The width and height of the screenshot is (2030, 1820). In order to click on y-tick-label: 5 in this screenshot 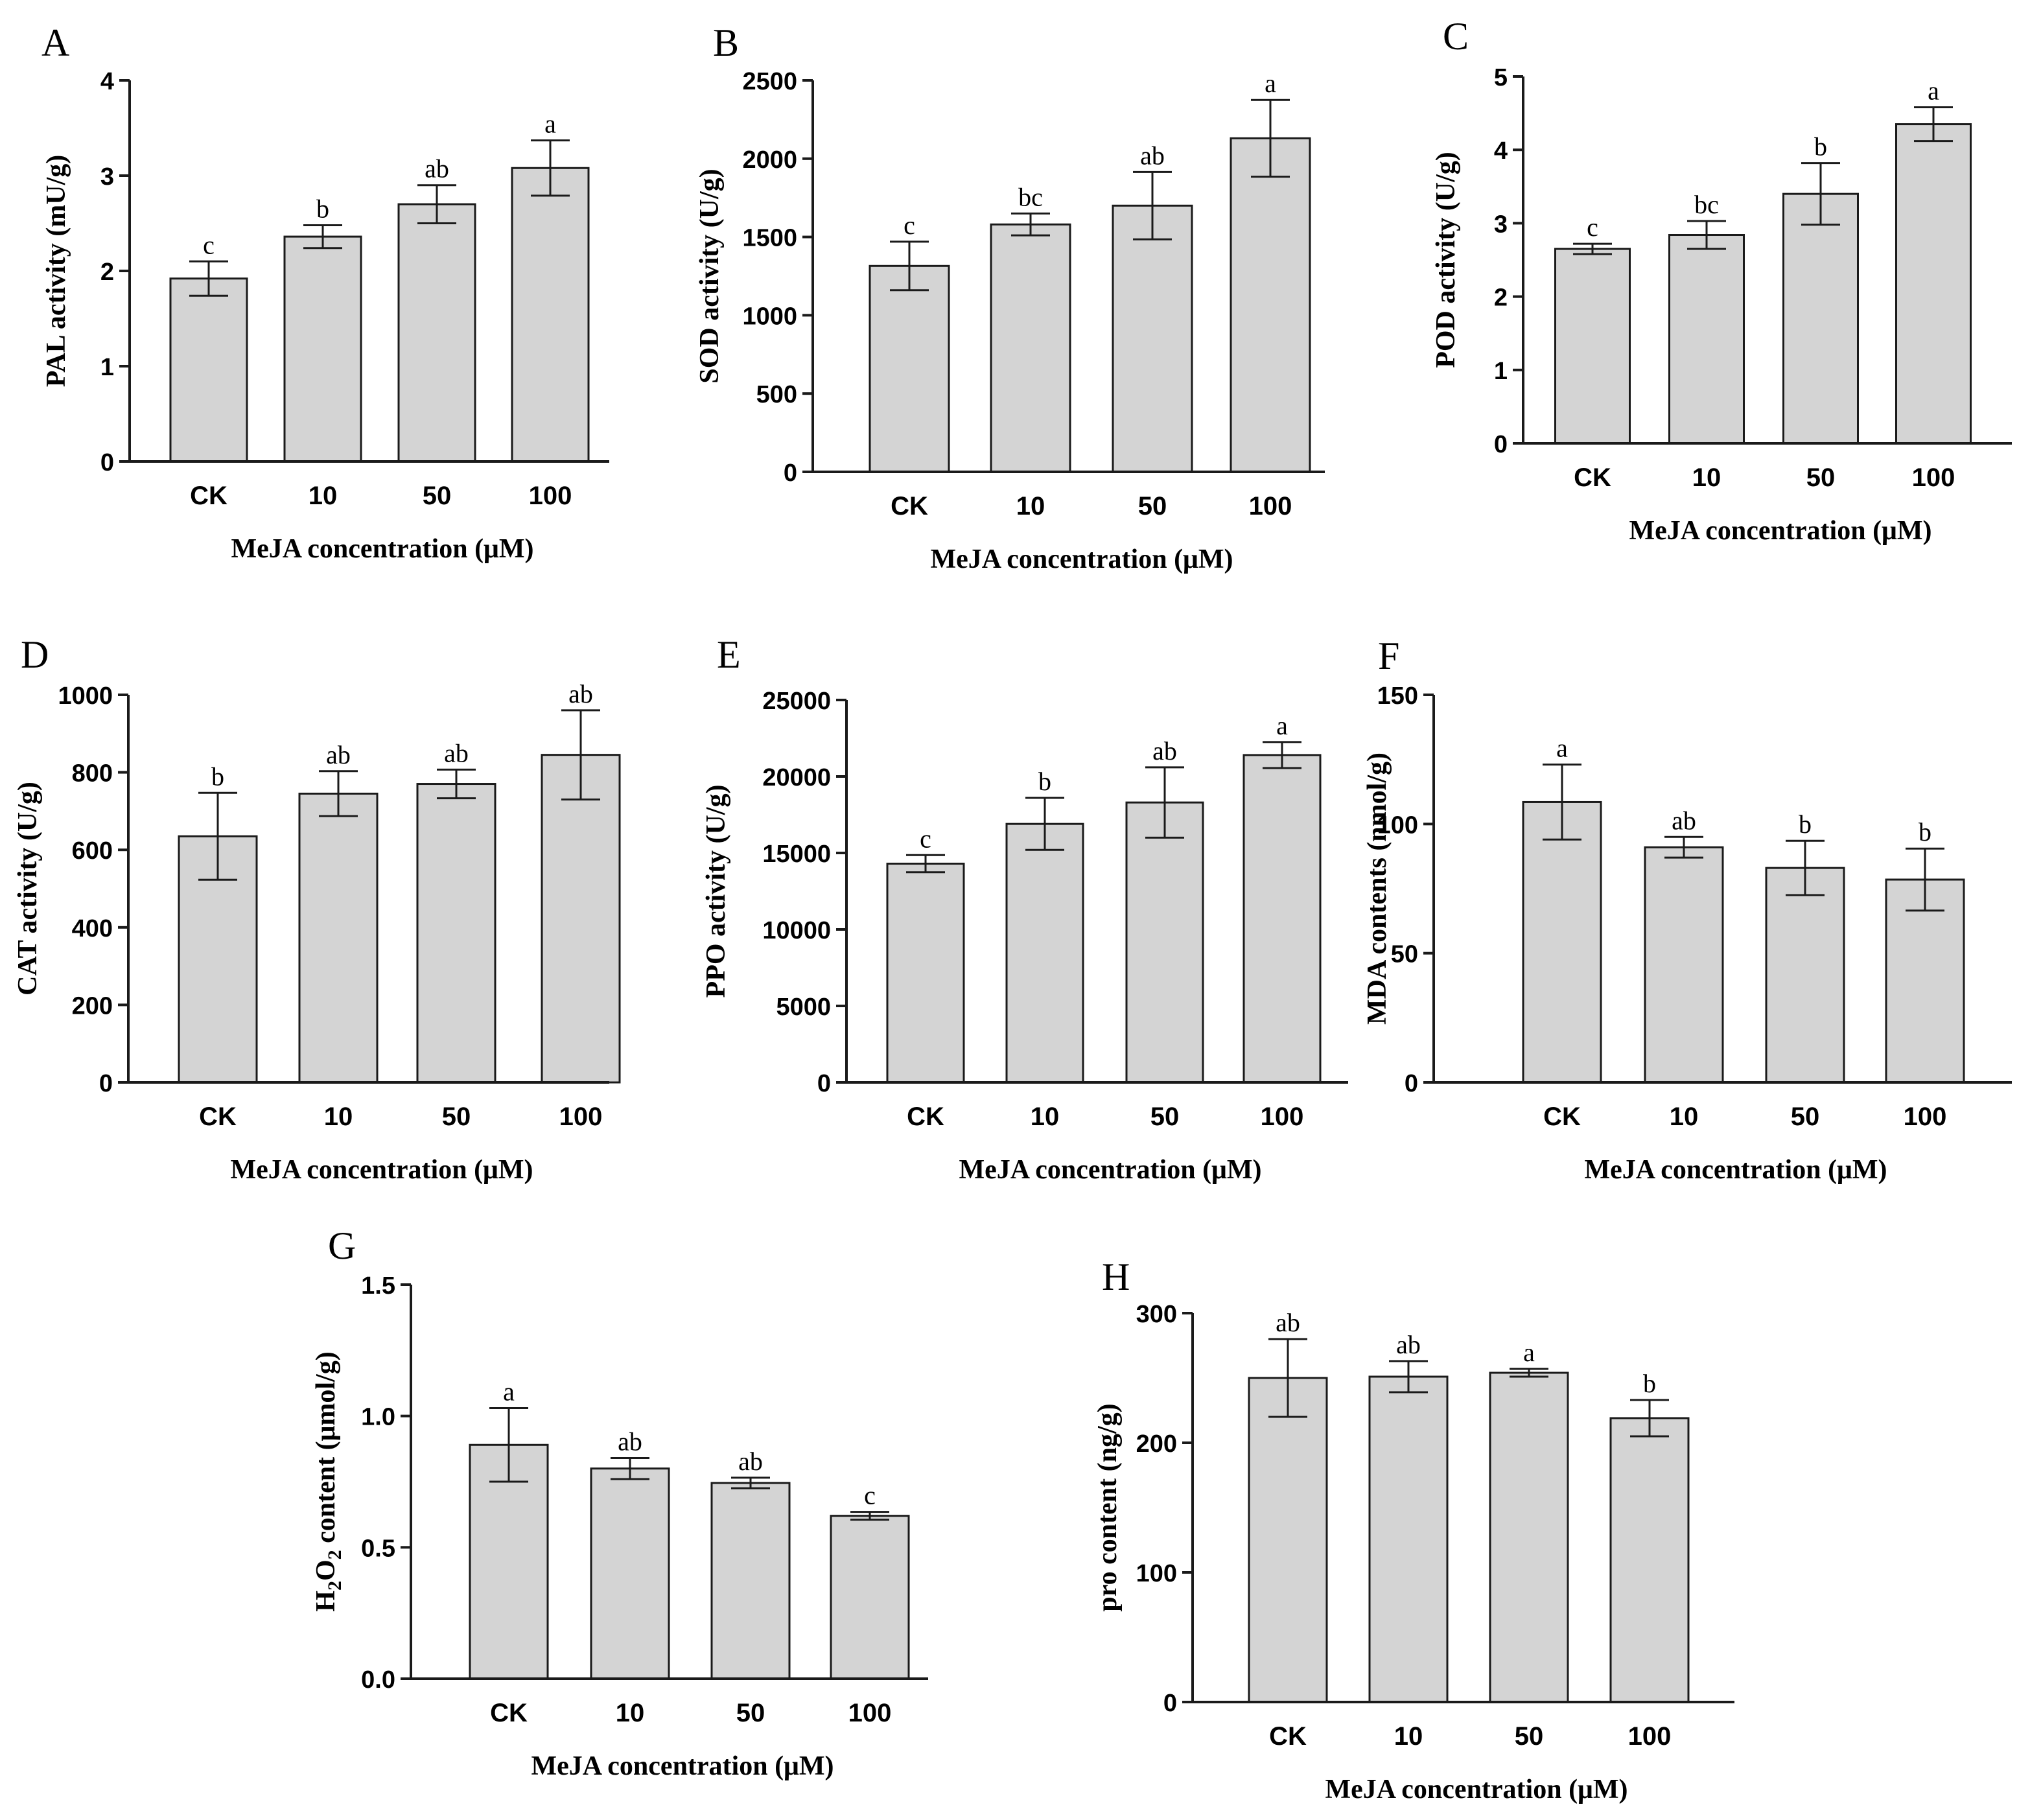, I will do `click(1501, 77)`.